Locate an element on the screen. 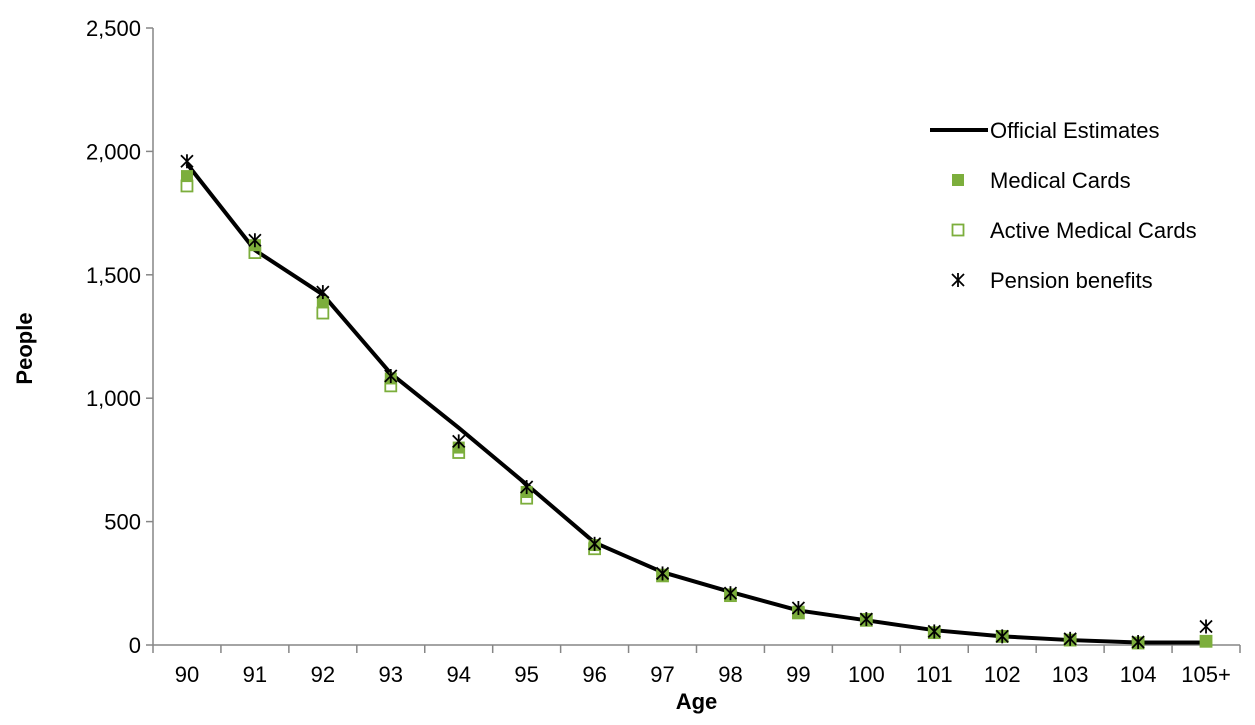  x-tick-label: 91 is located at coordinates (255, 674).